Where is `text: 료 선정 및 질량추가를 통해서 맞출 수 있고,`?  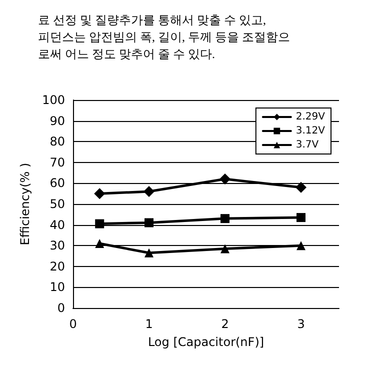
text: 료 선정 및 질량추가를 통해서 맞출 수 있고, is located at coordinates (152, 20).